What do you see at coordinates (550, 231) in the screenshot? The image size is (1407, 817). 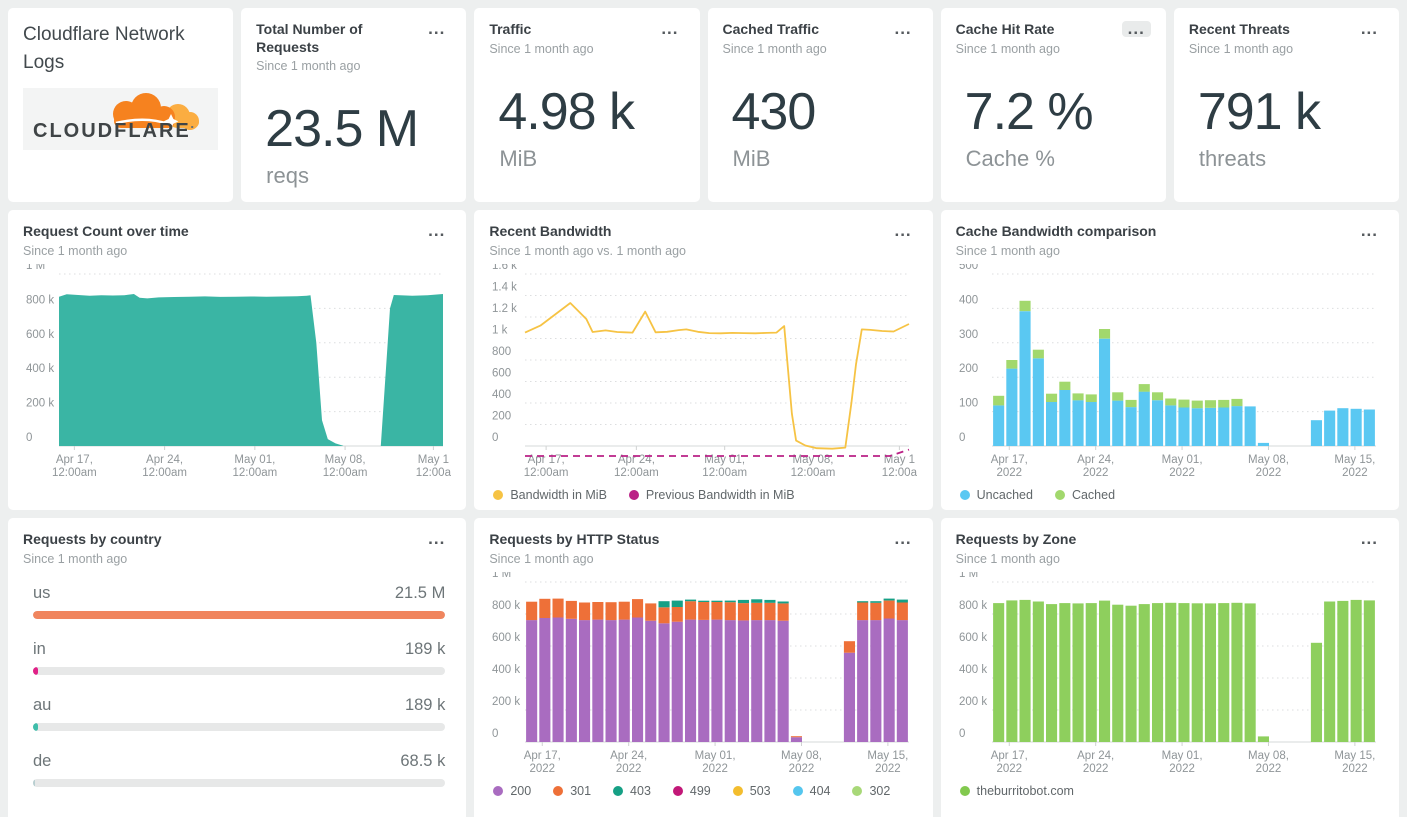 I see `panel-title: Recent Bandwidth` at bounding box center [550, 231].